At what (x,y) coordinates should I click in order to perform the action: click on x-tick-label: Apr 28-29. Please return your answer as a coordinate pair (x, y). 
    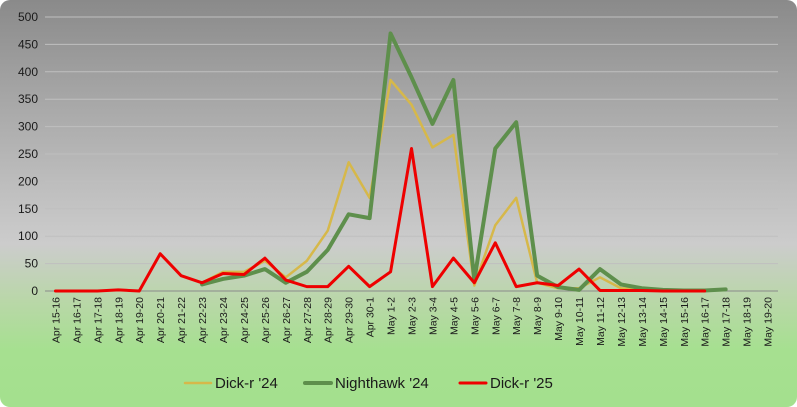
    Looking at the image, I should click on (329, 320).